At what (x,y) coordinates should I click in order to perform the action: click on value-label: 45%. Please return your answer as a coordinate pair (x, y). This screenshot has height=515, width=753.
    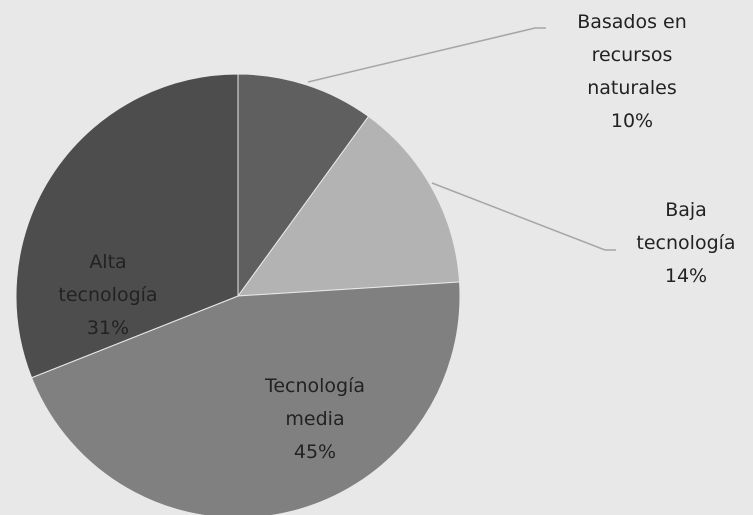
    Looking at the image, I should click on (315, 452).